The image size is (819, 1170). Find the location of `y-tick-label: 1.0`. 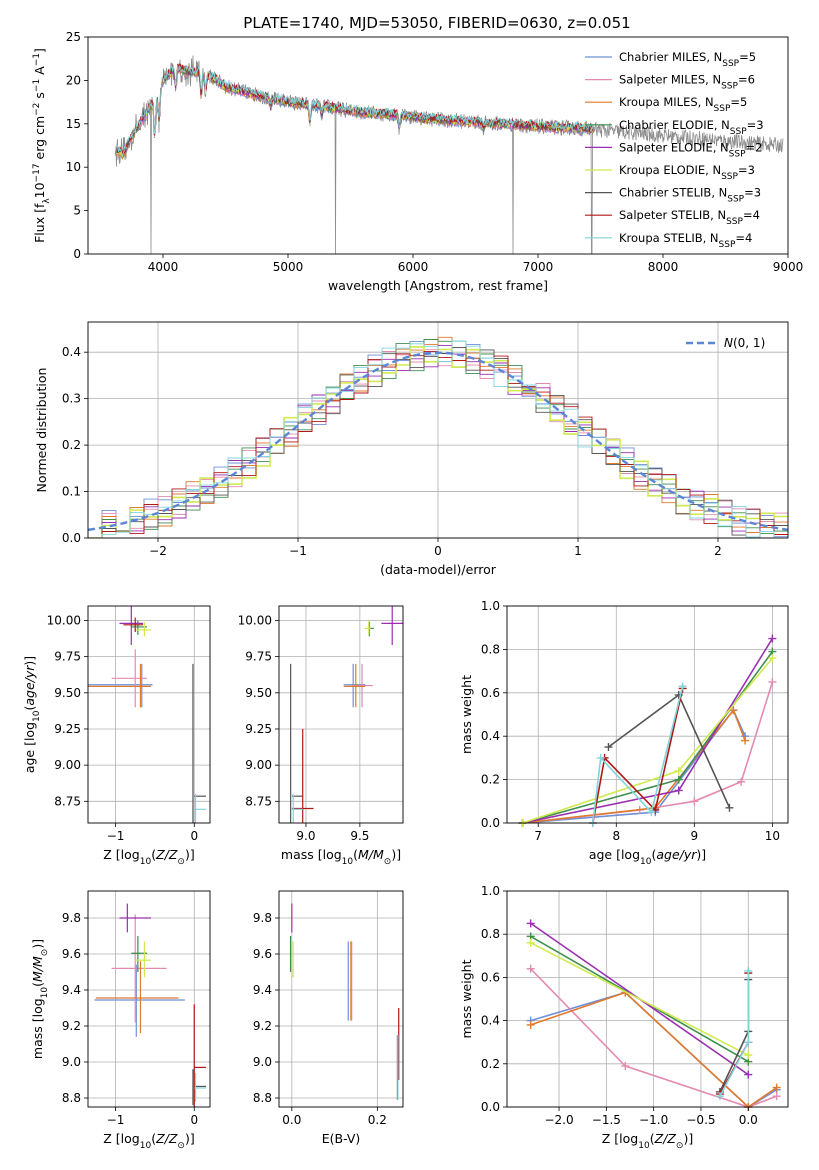

y-tick-label: 1.0 is located at coordinates (490, 606).